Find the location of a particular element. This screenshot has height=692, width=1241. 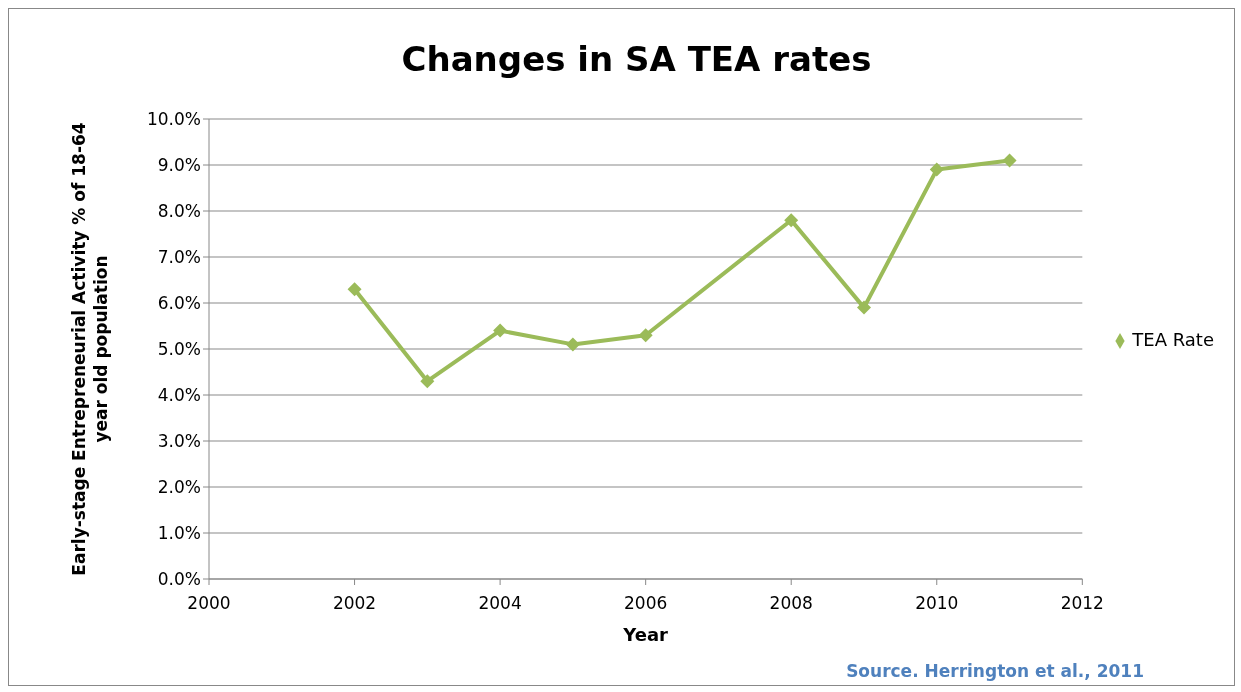

y-tick-label: 9.0% is located at coordinates (179, 165).